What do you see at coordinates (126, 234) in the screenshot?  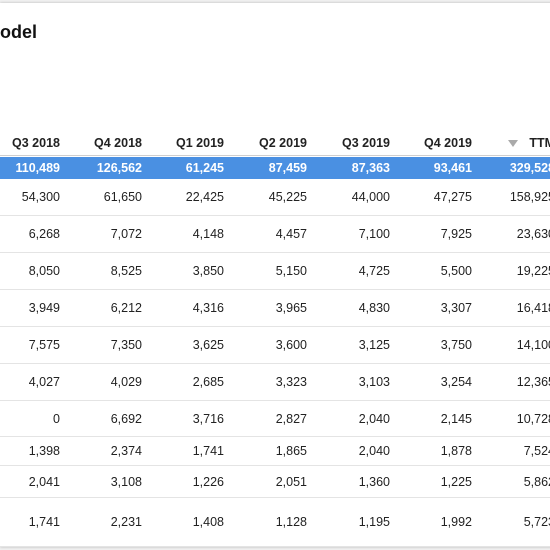 I see `cell: 7,072` at bounding box center [126, 234].